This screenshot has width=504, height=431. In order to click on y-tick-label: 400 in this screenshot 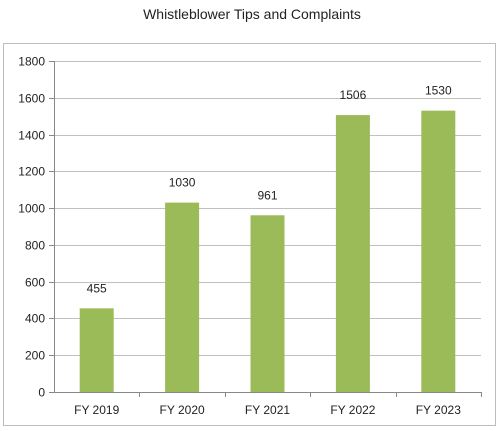, I will do `click(35, 319)`.